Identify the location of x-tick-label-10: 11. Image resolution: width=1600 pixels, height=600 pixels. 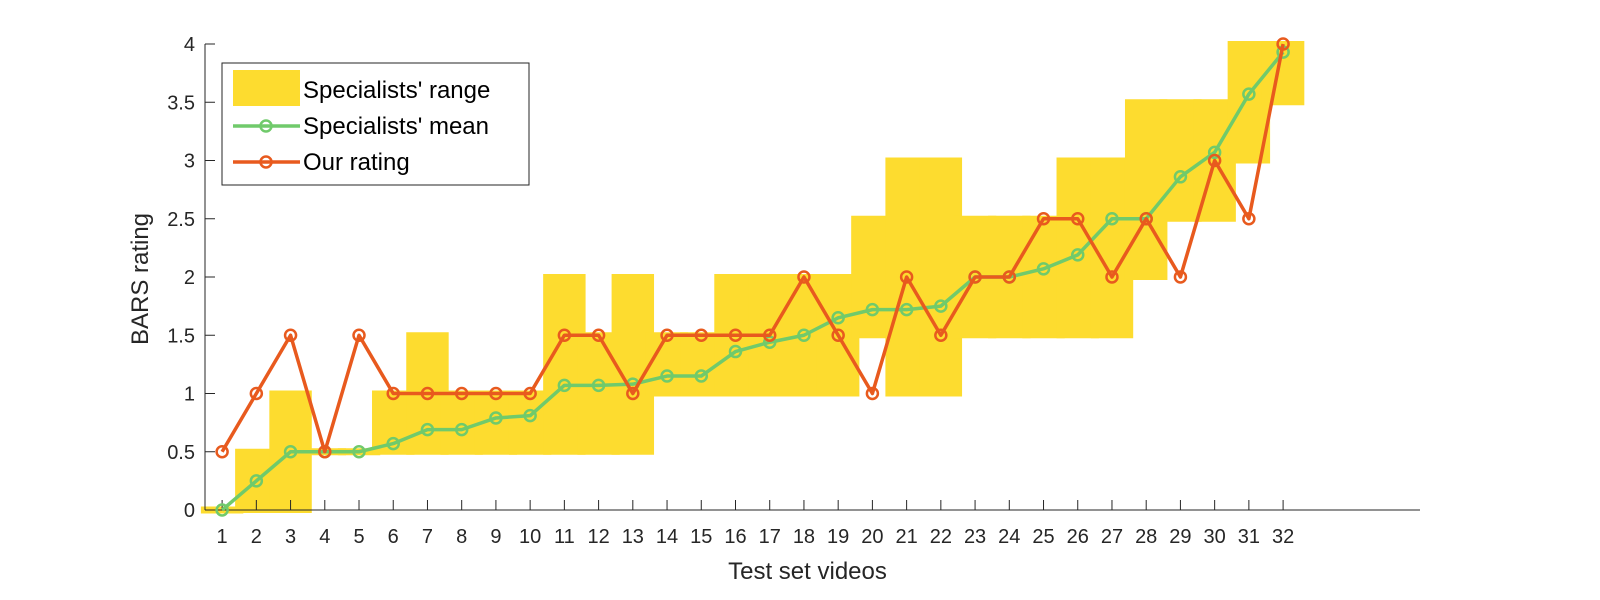
(564, 537).